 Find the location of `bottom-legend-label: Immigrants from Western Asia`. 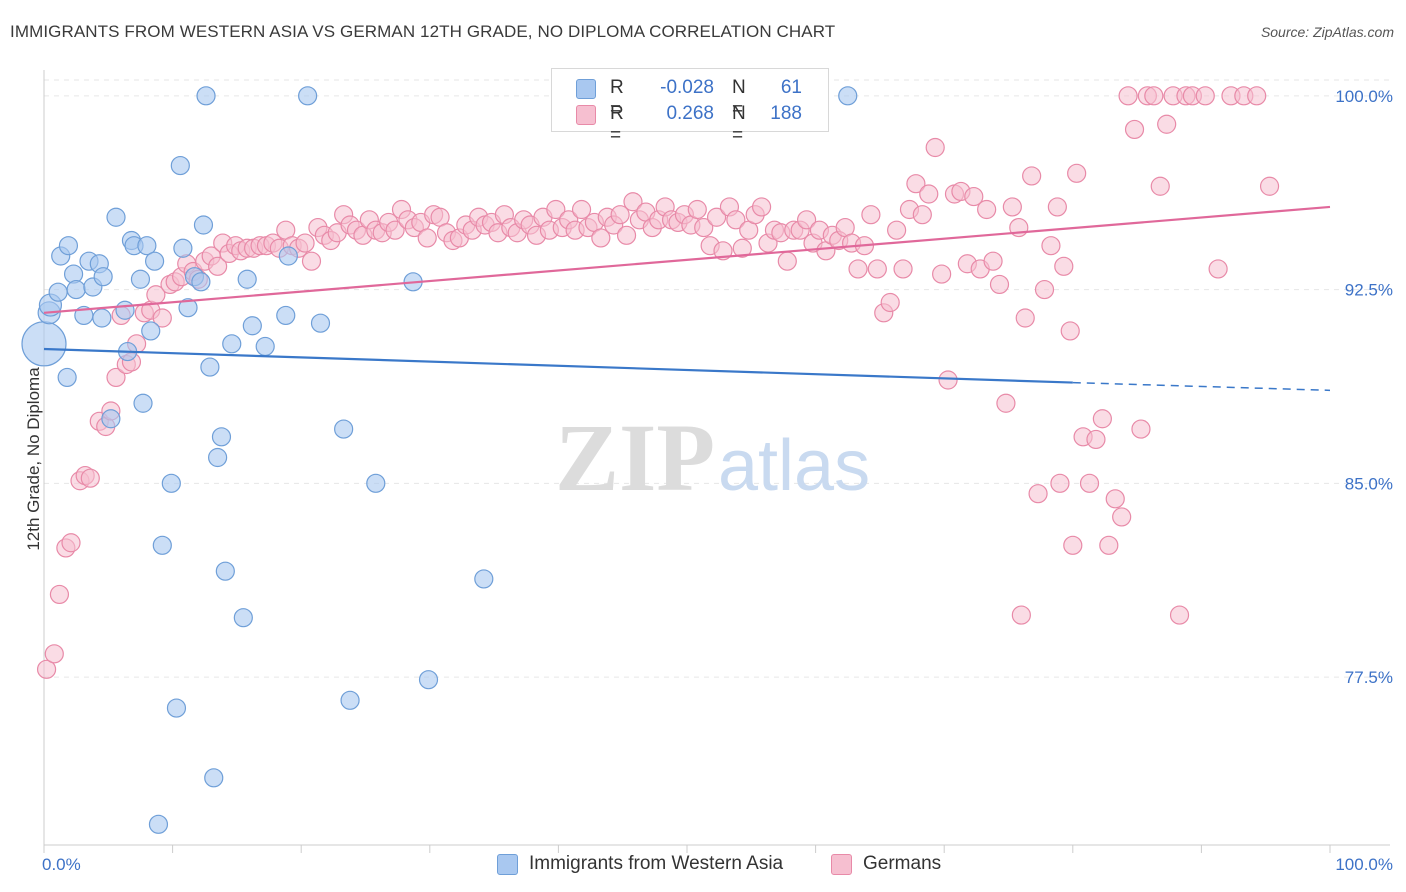

bottom-legend-label: Immigrants from Western Asia is located at coordinates (656, 863).